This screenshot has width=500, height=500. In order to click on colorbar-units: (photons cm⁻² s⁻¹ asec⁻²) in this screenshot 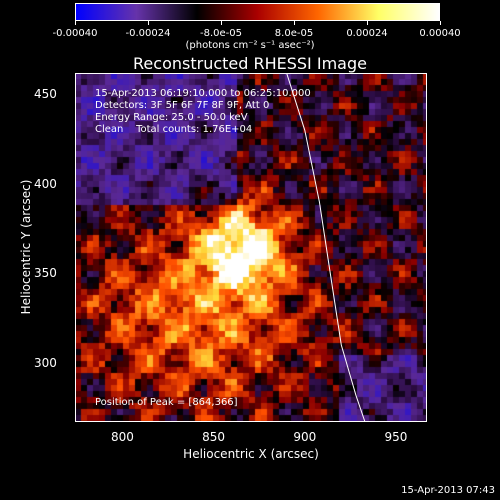, I will do `click(250, 45)`.